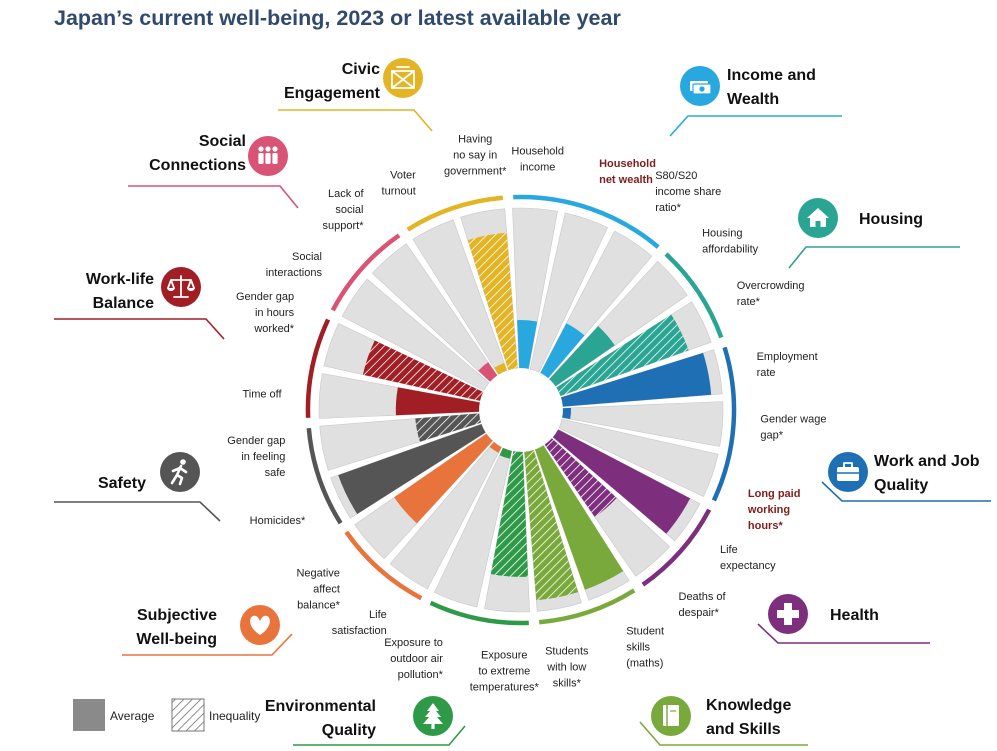 The width and height of the screenshot is (997, 751). I want to click on indicator-label: Time off, so click(262, 394).